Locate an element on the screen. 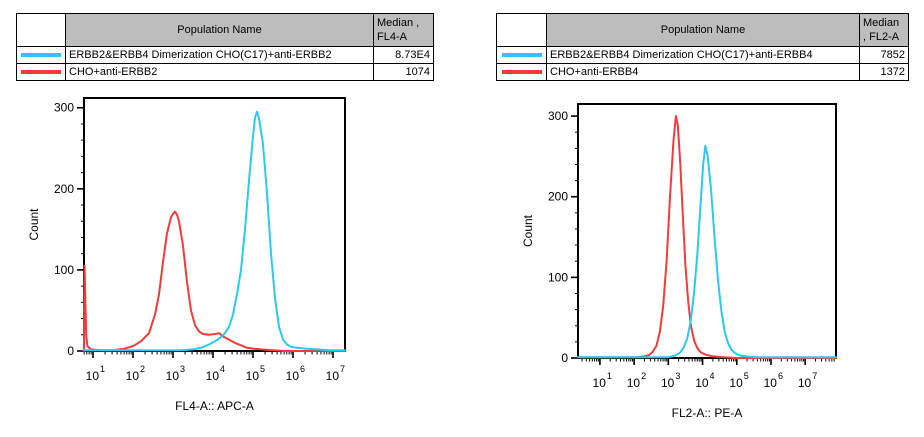 The image size is (924, 437). legend-header-row: Population Name Median , FL2-A is located at coordinates (702, 30).